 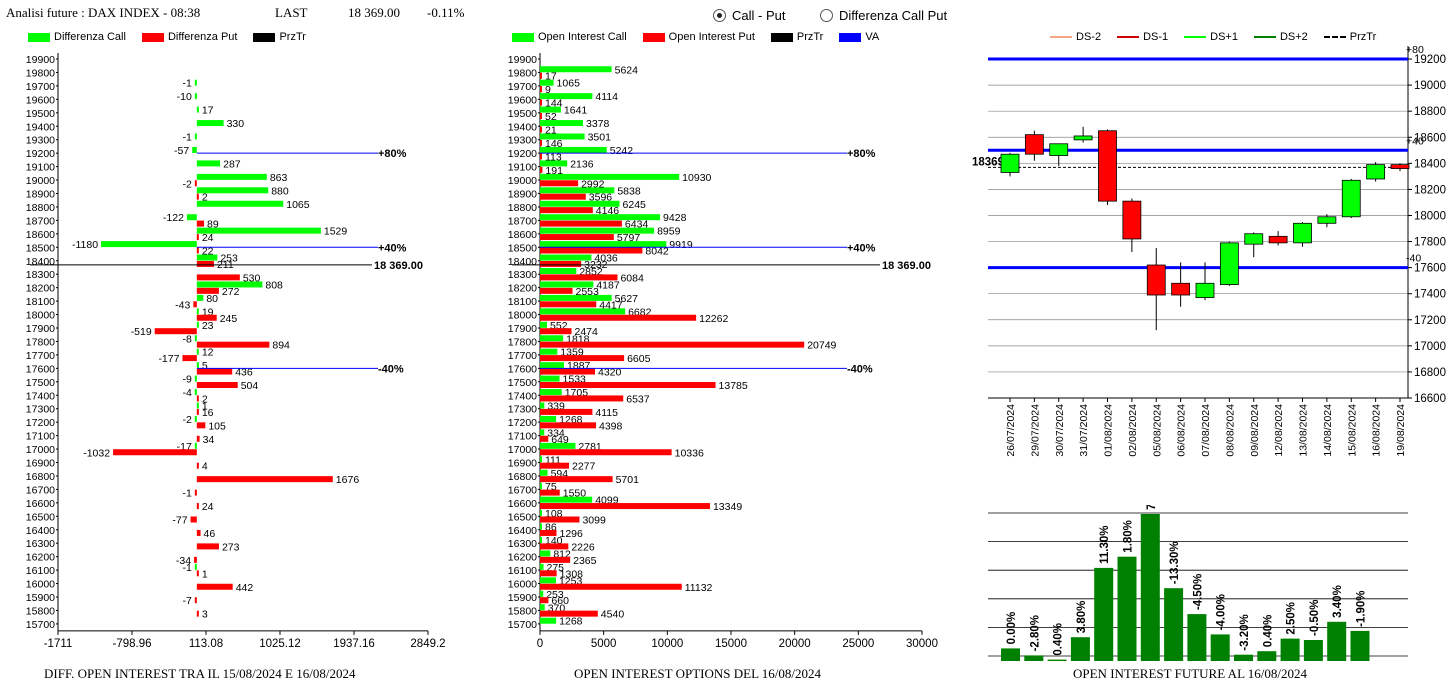 What do you see at coordinates (522, 558) in the screenshot?
I see `strike-tick-label: 16200` at bounding box center [522, 558].